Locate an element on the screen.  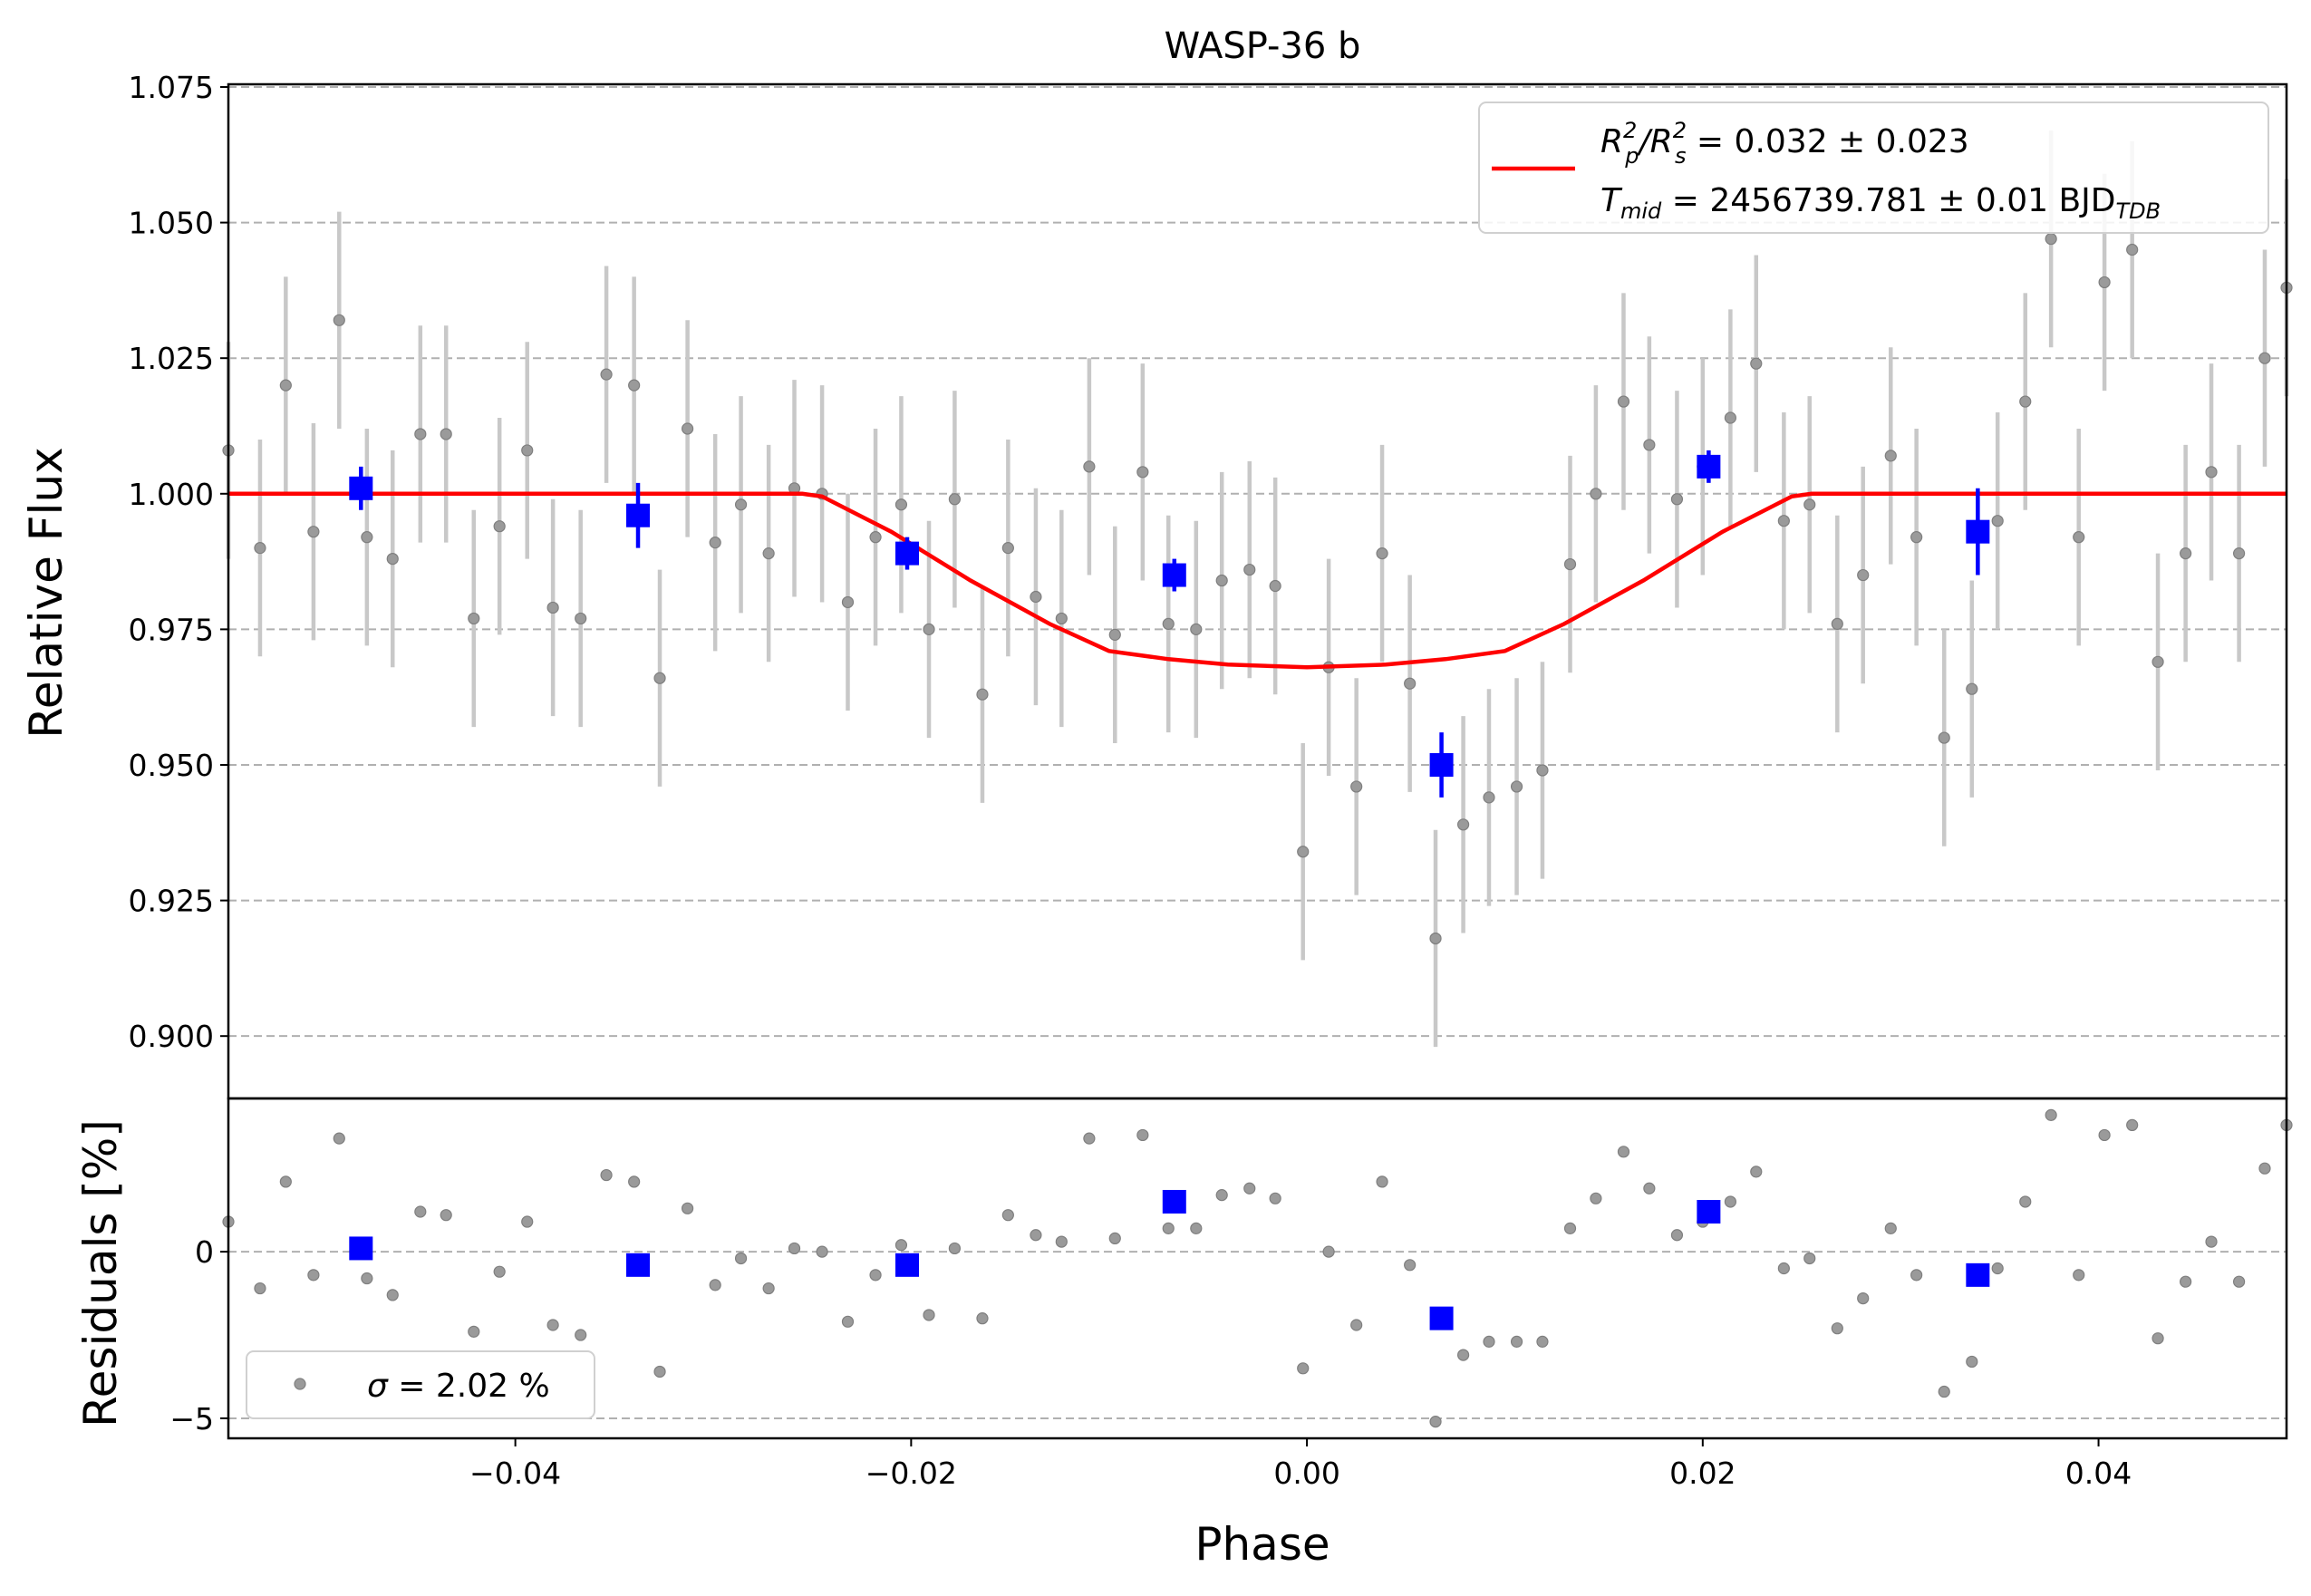
flux-y-tick-label: 1.075 is located at coordinates (172, 87).